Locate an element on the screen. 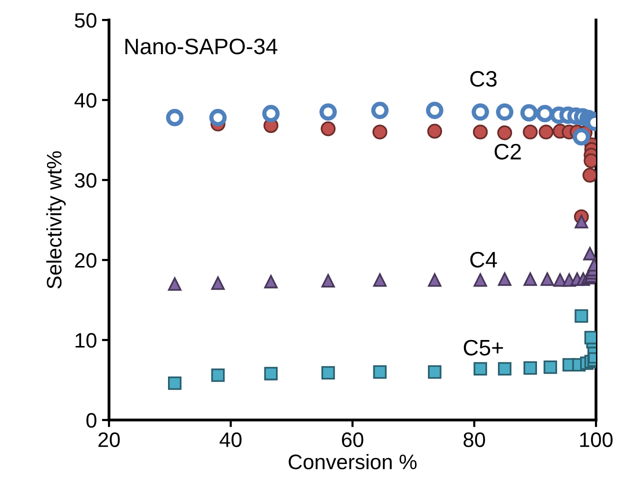  series-label: C4 is located at coordinates (483, 260).